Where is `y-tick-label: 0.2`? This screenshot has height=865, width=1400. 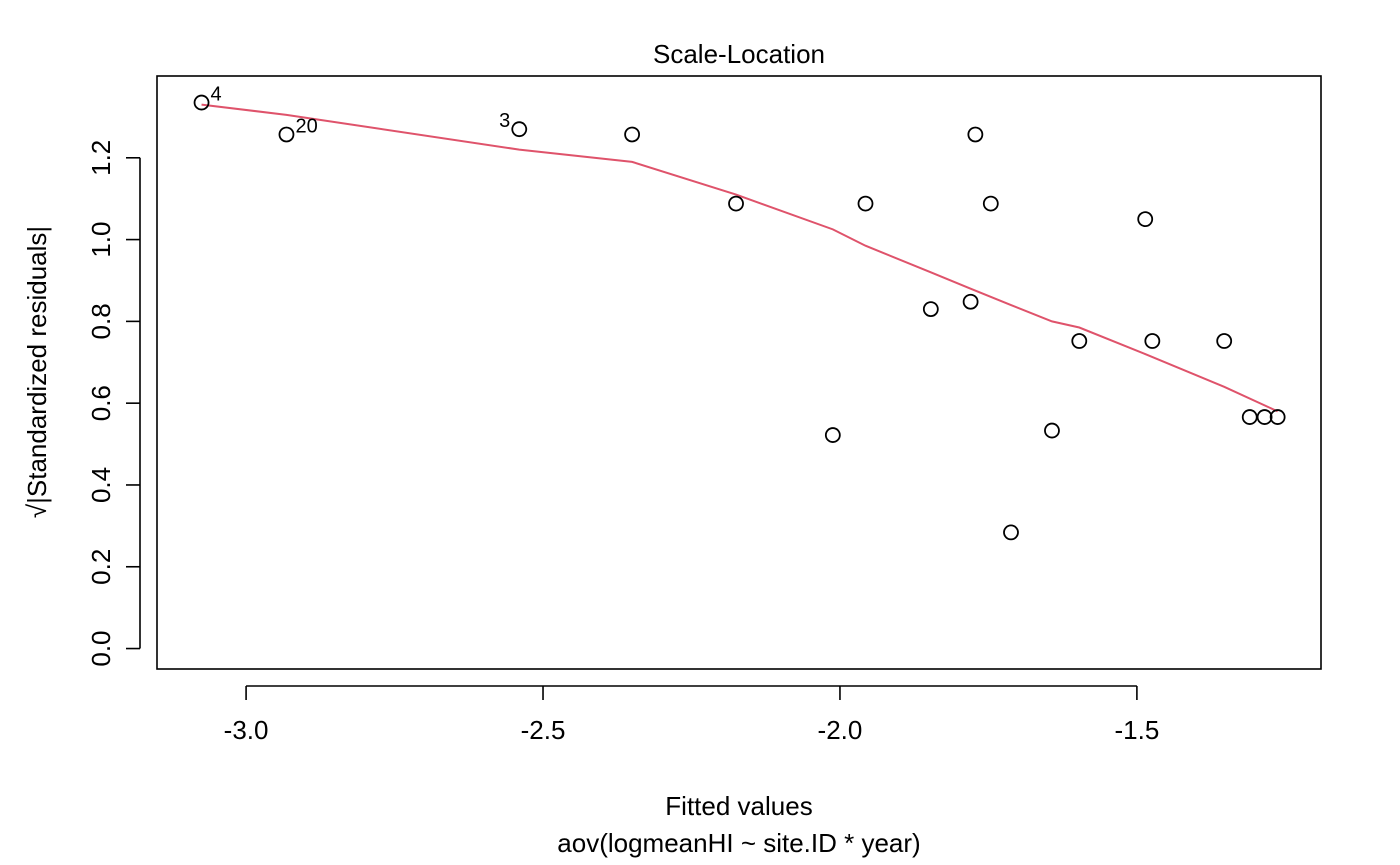 y-tick-label: 0.2 is located at coordinates (101, 567).